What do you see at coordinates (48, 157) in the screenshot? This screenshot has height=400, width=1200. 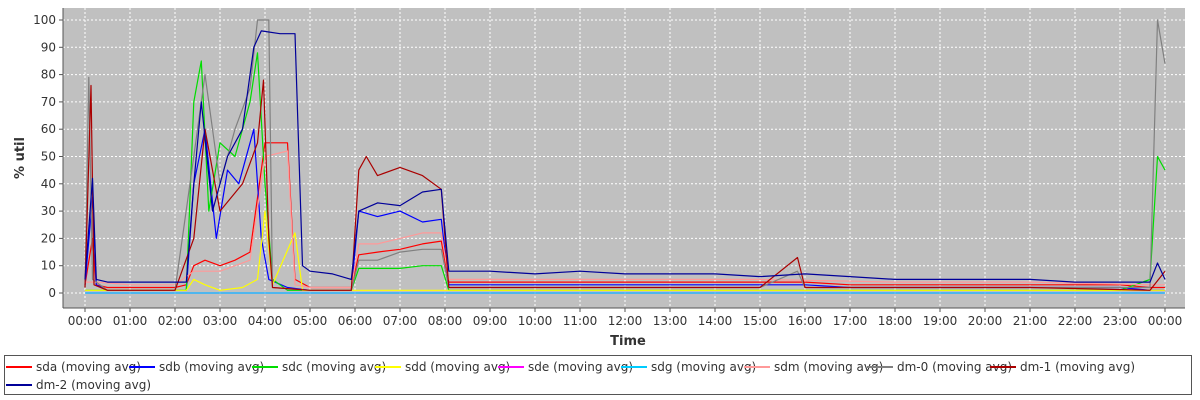 I see `y-tick-label: 50` at bounding box center [48, 157].